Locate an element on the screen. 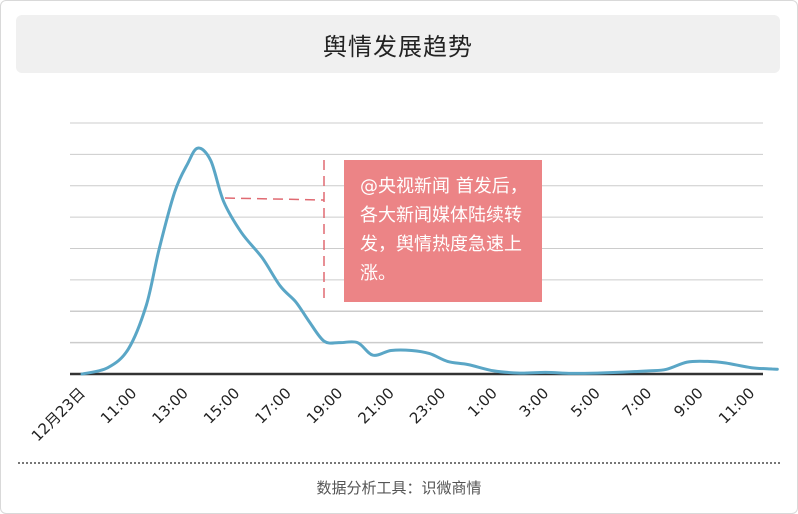 The height and width of the screenshot is (514, 798). x-tick-label: 7:00 is located at coordinates (637, 402).